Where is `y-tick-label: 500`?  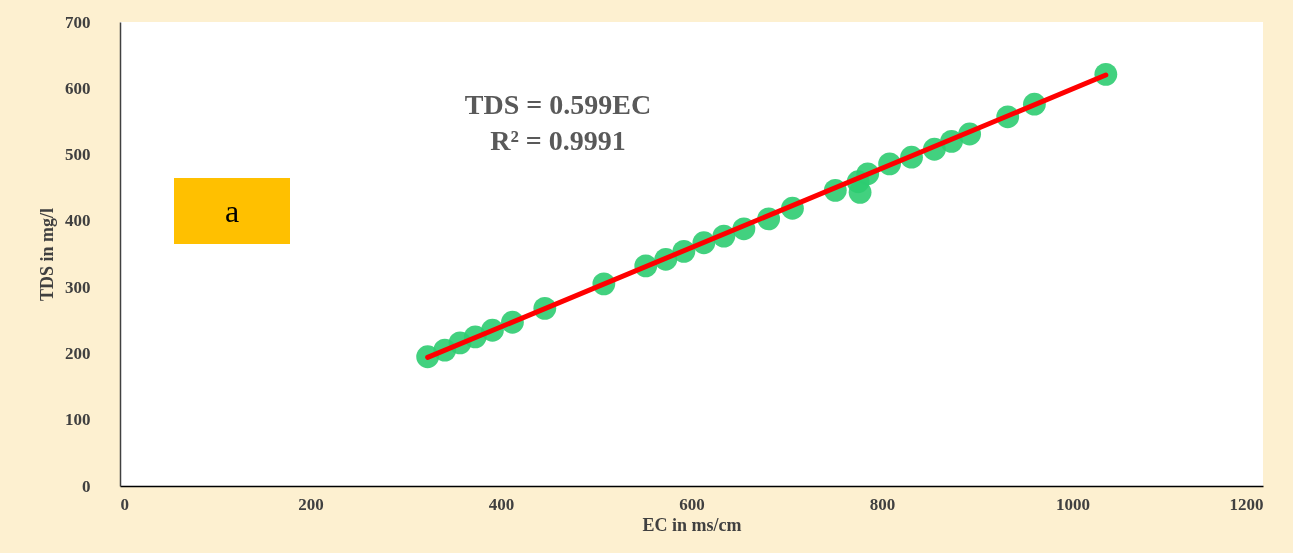 y-tick-label: 500 is located at coordinates (78, 155).